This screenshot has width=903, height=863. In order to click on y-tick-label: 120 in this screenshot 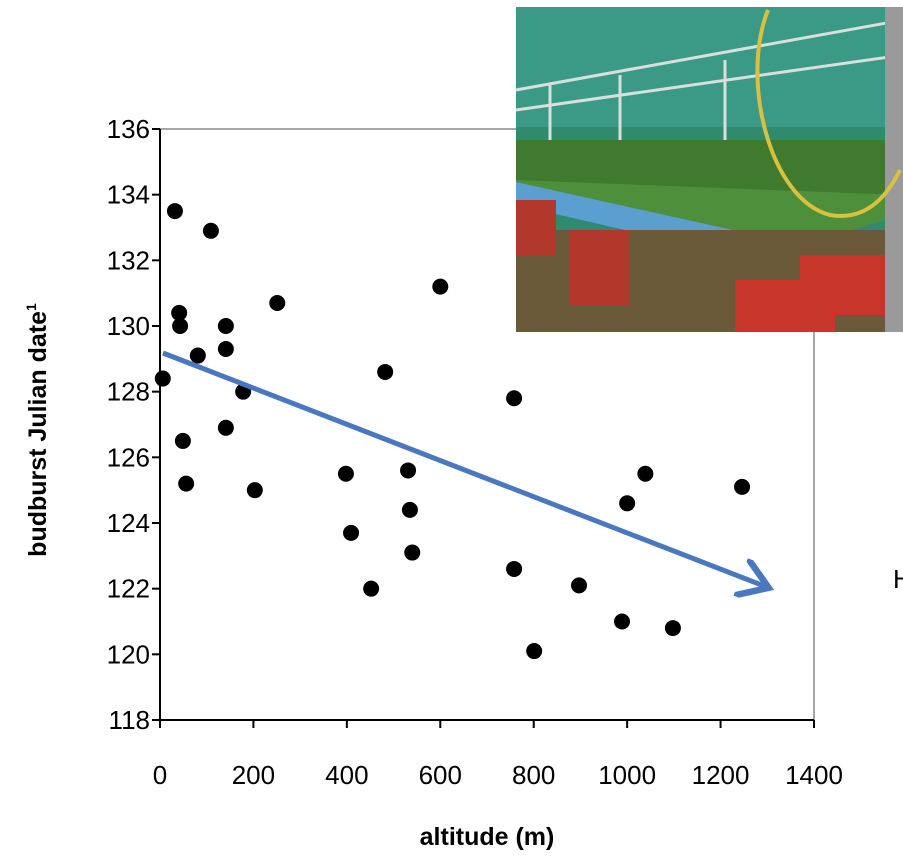, I will do `click(128, 654)`.